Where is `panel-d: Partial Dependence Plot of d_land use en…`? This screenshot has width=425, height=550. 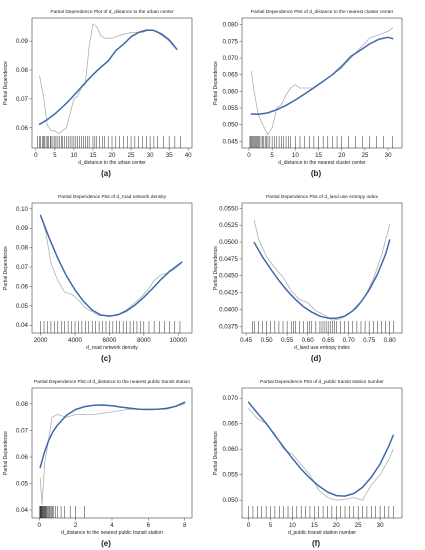 panel-d: Partial Dependence Plot of d_land use en… is located at coordinates (308, 272).